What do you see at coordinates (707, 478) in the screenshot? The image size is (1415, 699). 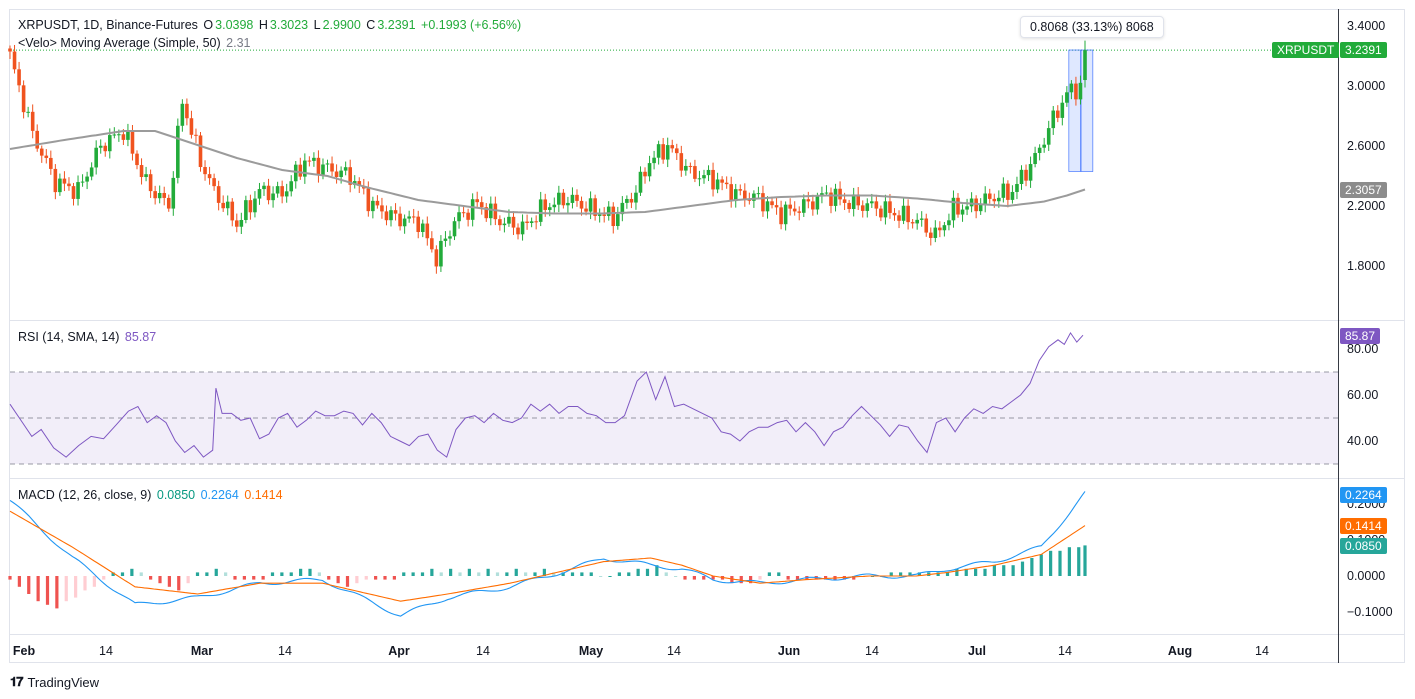 I see `pane-separator-macd` at bounding box center [707, 478].